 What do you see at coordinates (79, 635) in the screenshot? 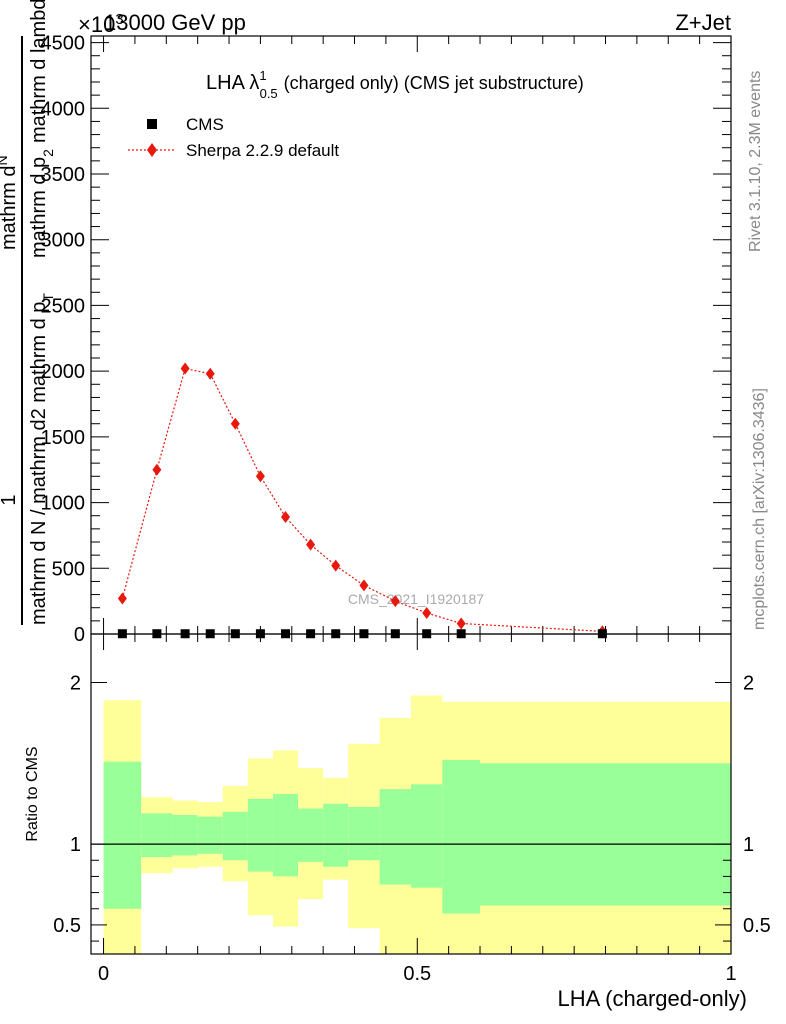
I see `y-tick-label: 0` at bounding box center [79, 635].